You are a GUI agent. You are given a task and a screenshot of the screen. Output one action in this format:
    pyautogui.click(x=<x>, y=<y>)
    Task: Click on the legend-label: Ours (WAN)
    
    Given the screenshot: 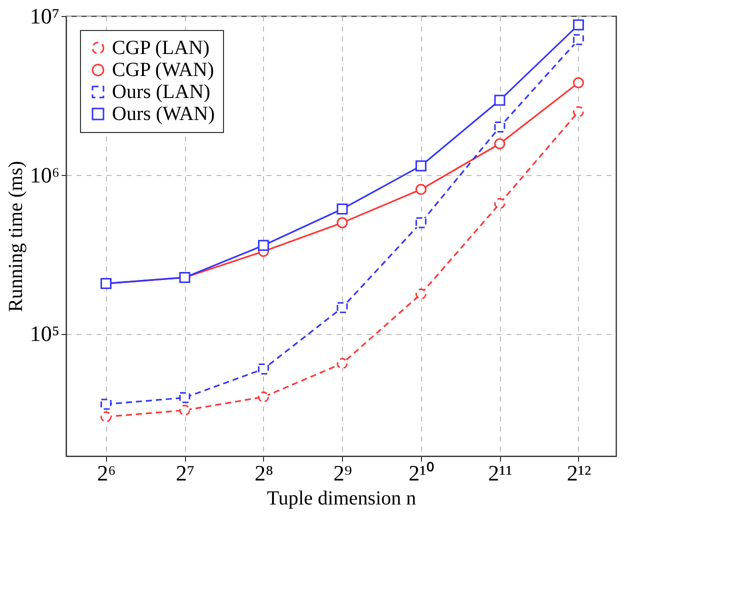 What is the action you would take?
    pyautogui.click(x=163, y=114)
    